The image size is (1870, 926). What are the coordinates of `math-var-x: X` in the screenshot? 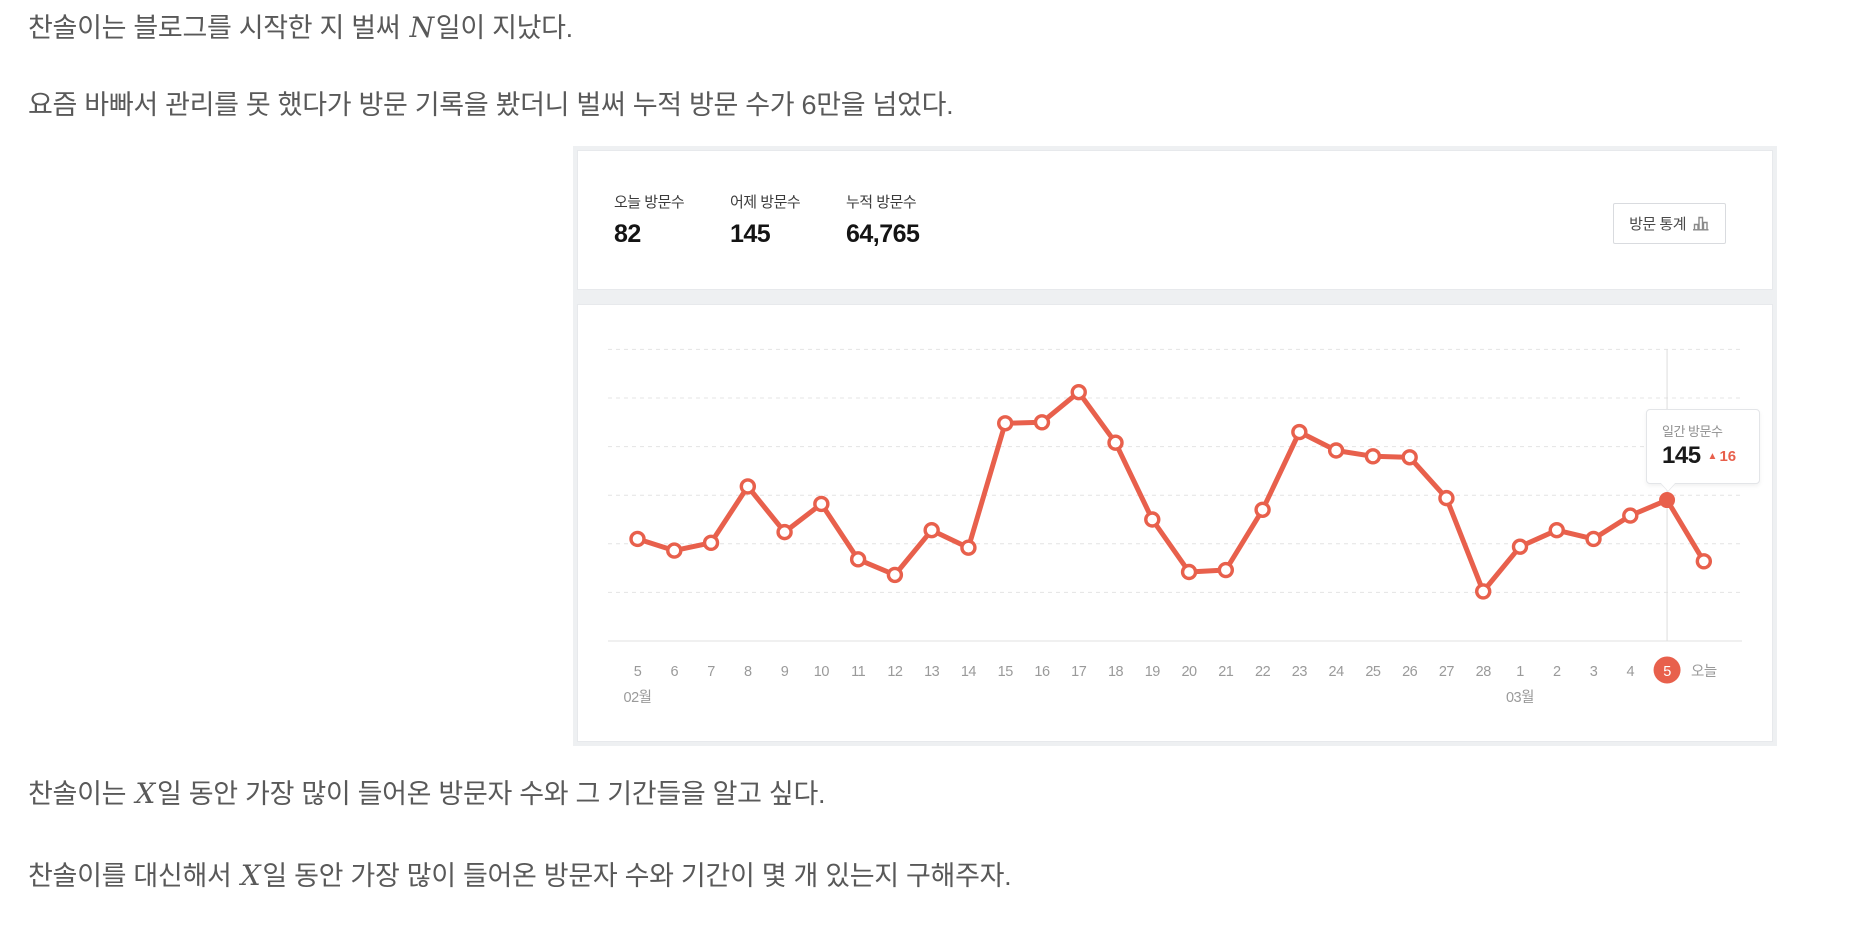 It's located at (145, 793).